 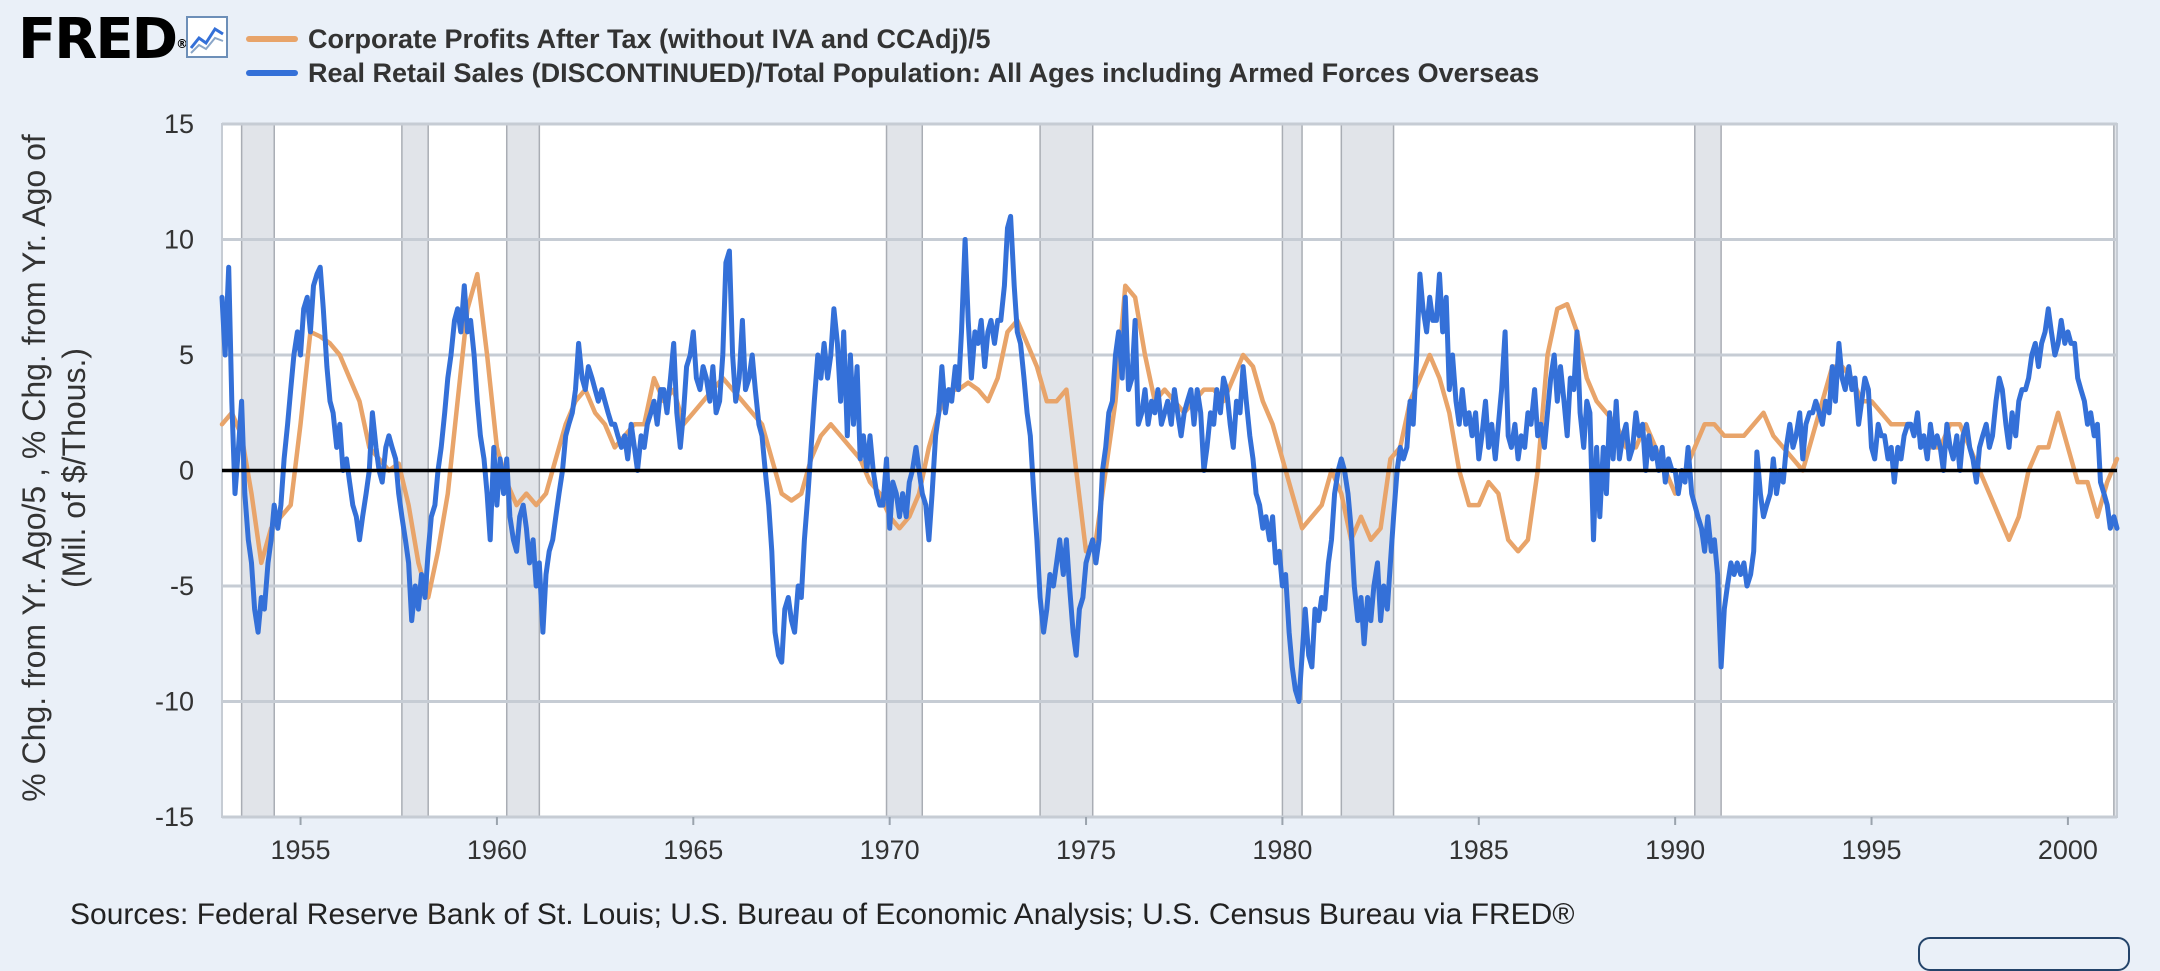 What do you see at coordinates (497, 850) in the screenshot?
I see `x-tick-label: 1960` at bounding box center [497, 850].